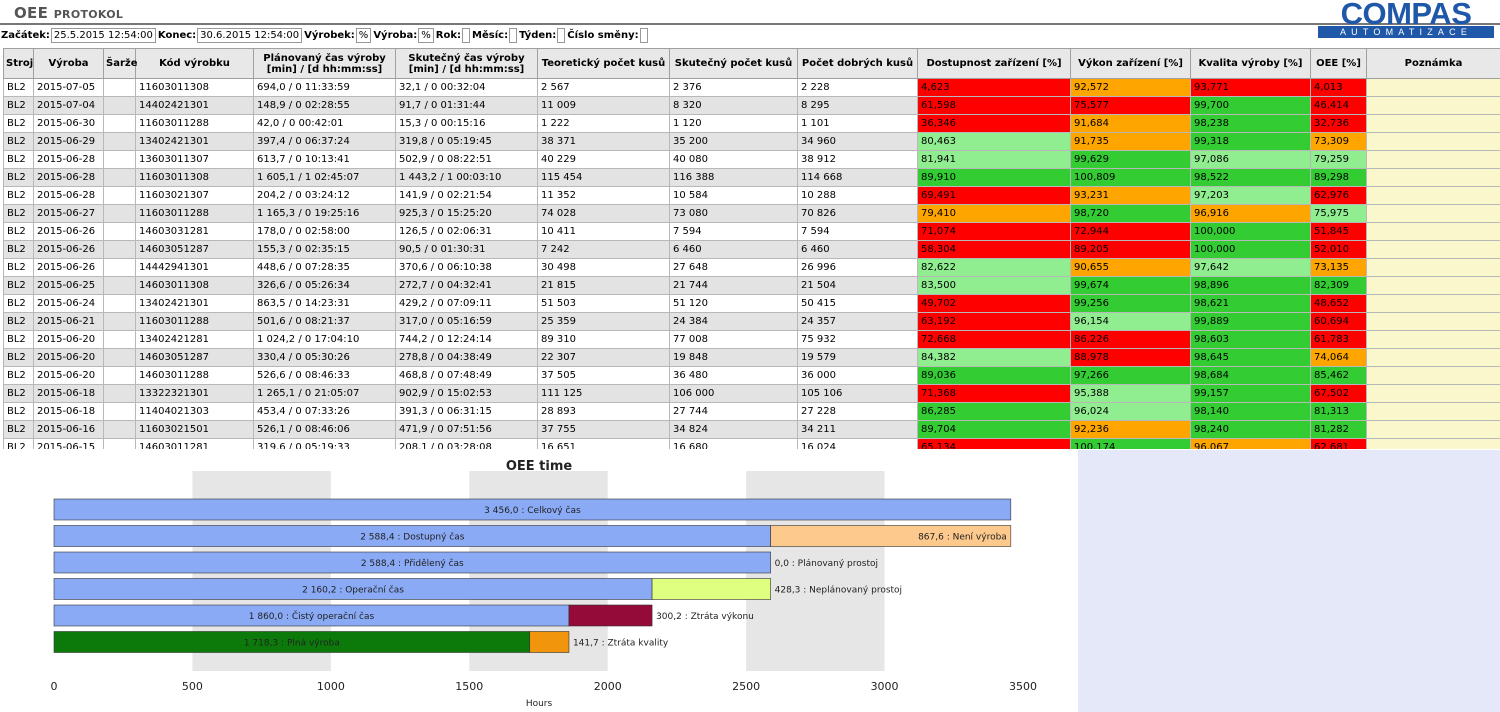  I want to click on cell-teor: 115 454, so click(603, 177).